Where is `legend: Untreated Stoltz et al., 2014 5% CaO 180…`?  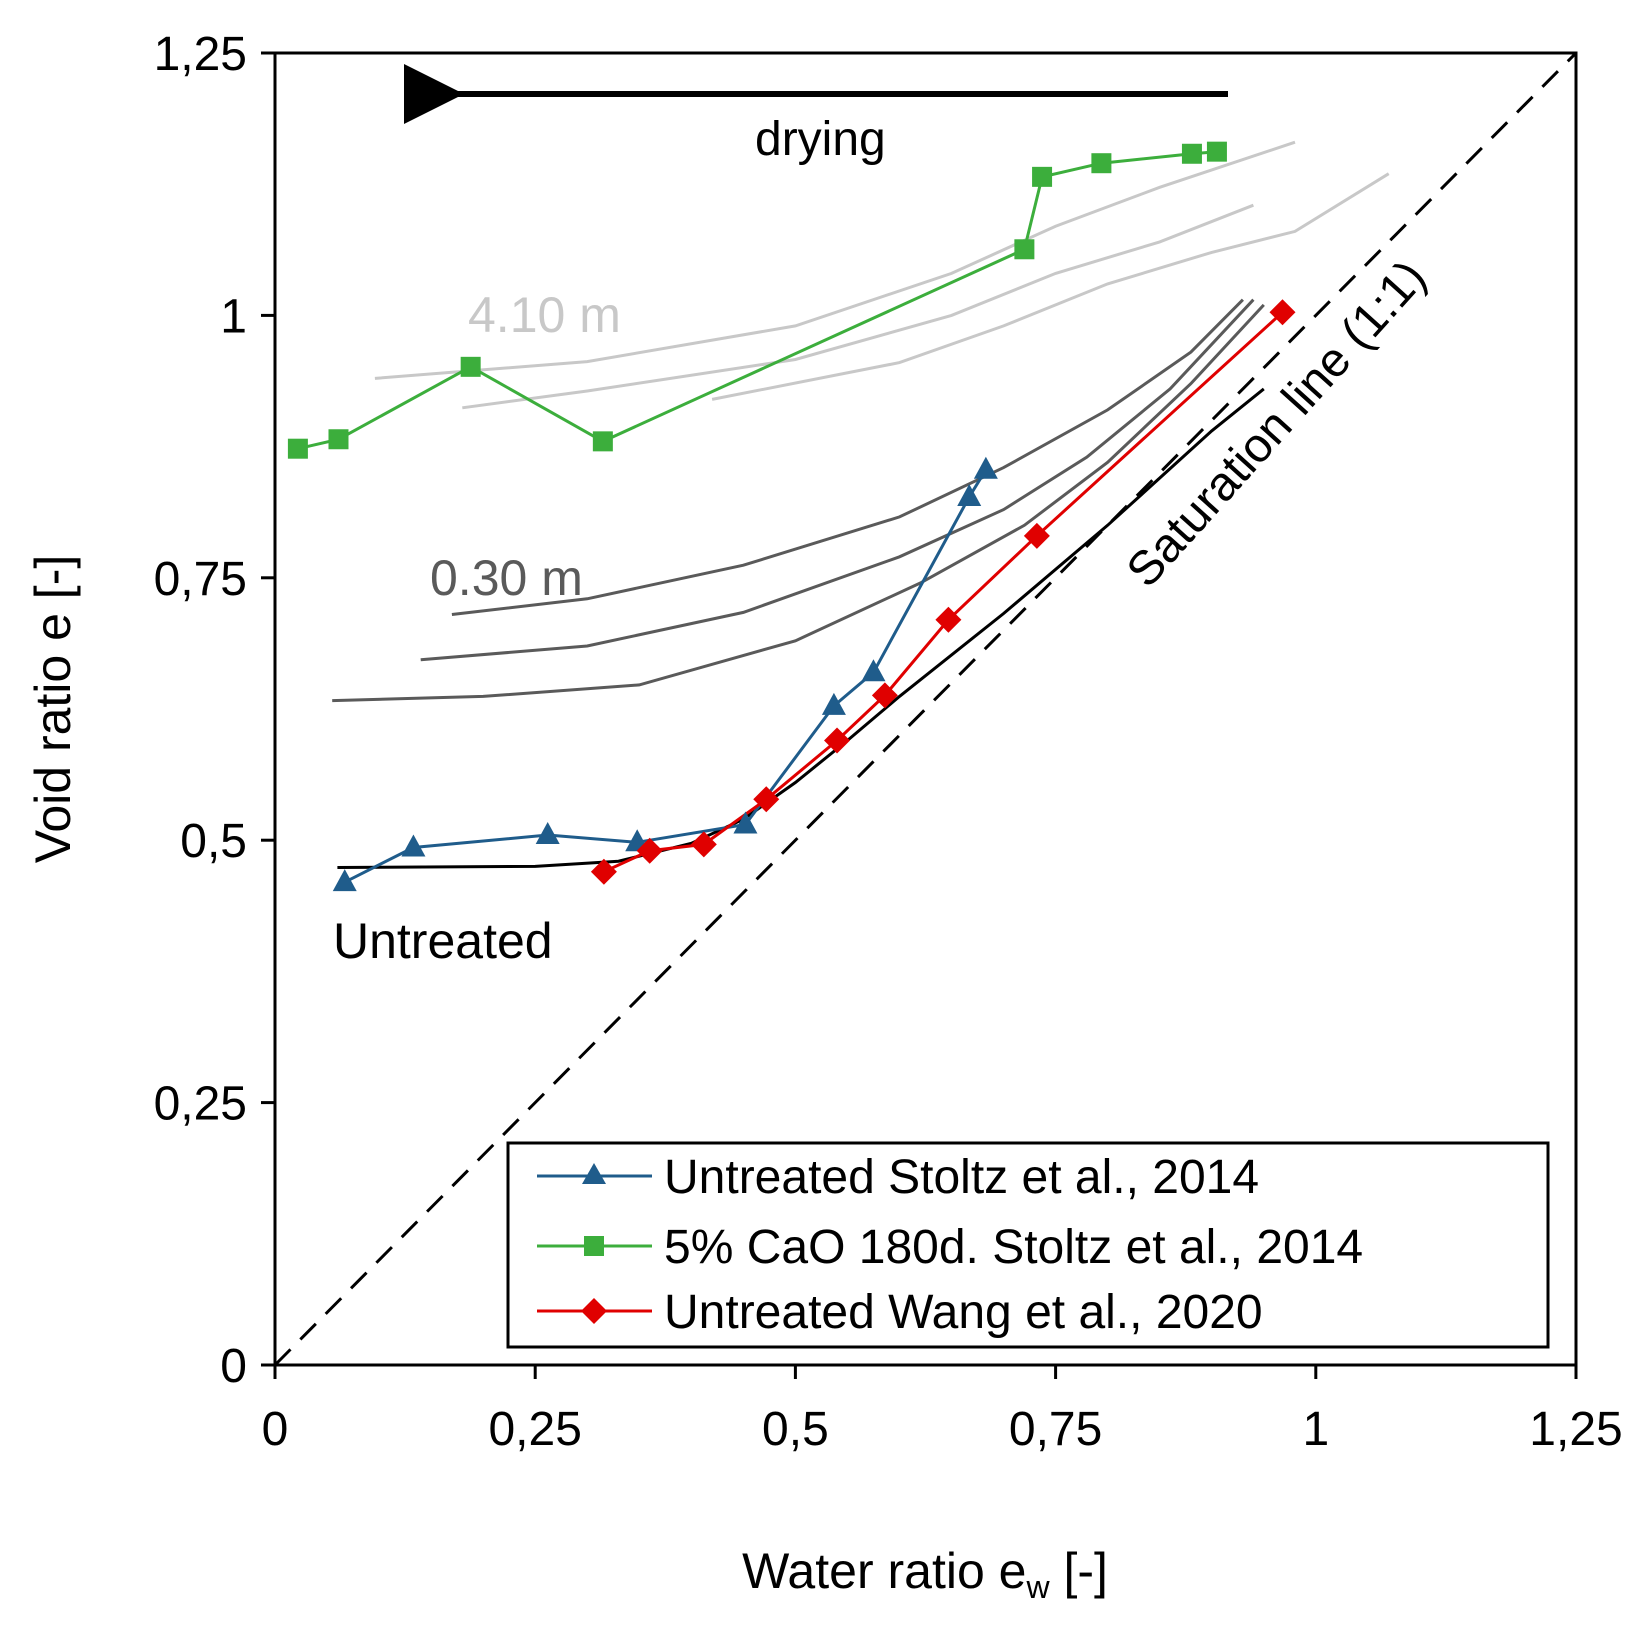
legend: Untreated Stoltz et al., 2014 5% CaO 180… is located at coordinates (1028, 1245).